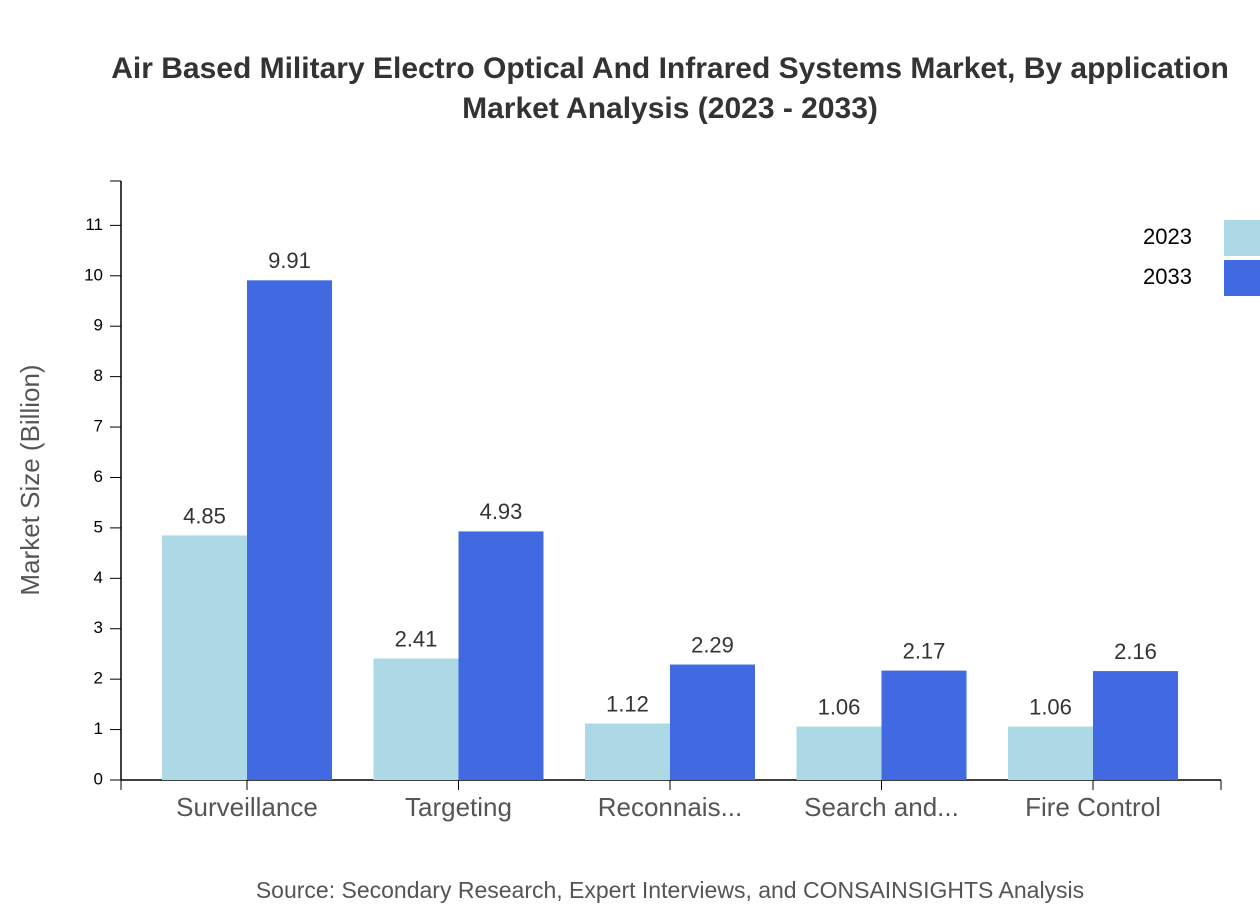 This screenshot has width=1260, height=920. Describe the element at coordinates (712, 644) in the screenshot. I see `value-label: 2.29` at that location.